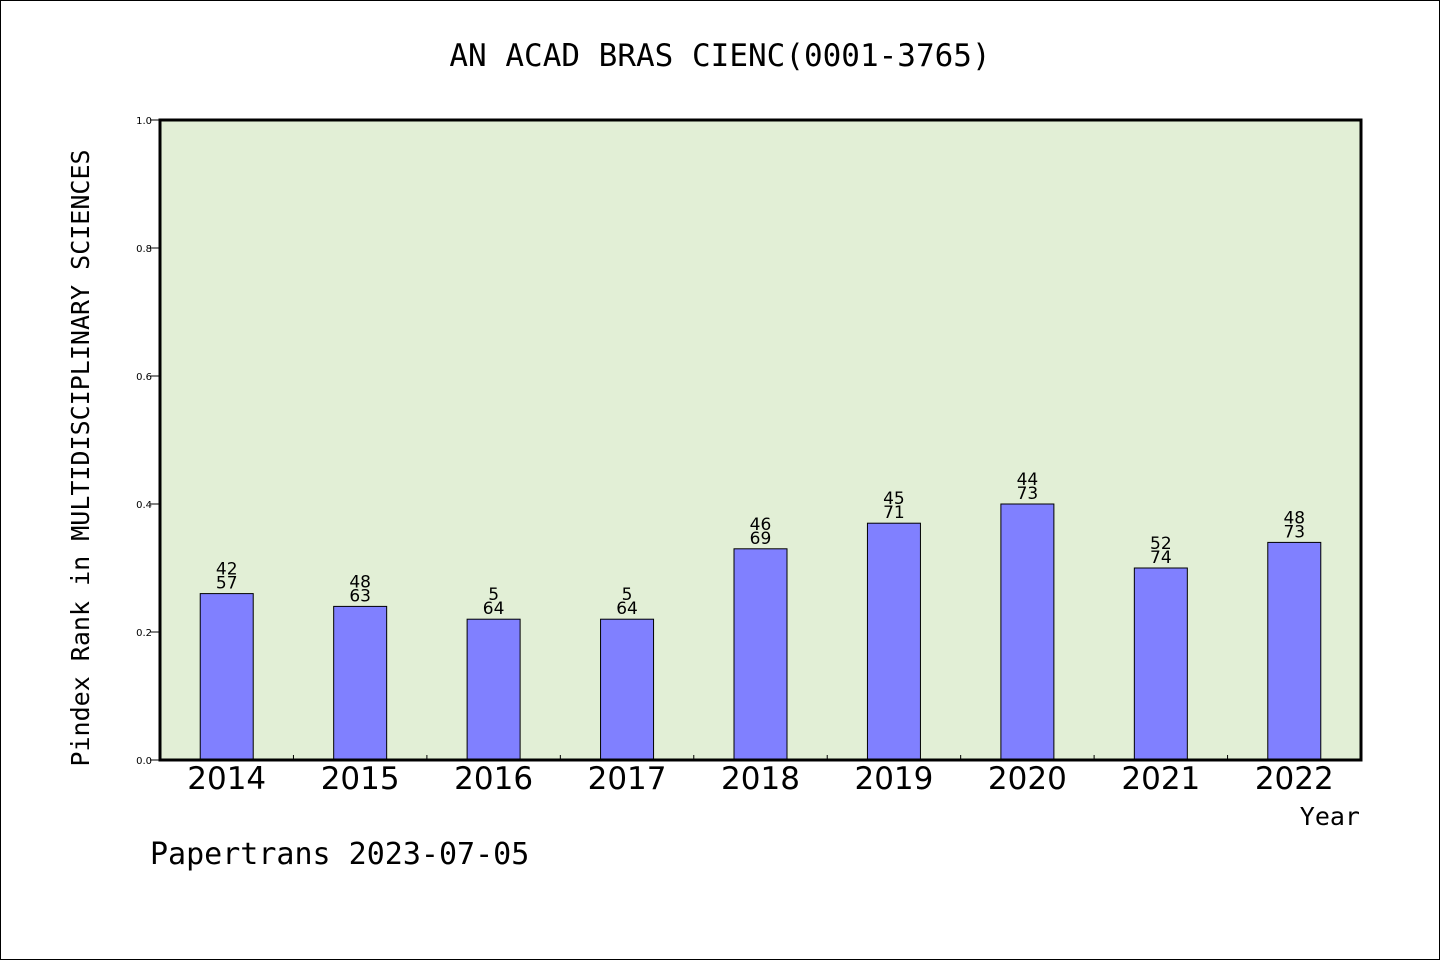  I want to click on y-tick-label-0.2: 0.2, so click(144, 633).